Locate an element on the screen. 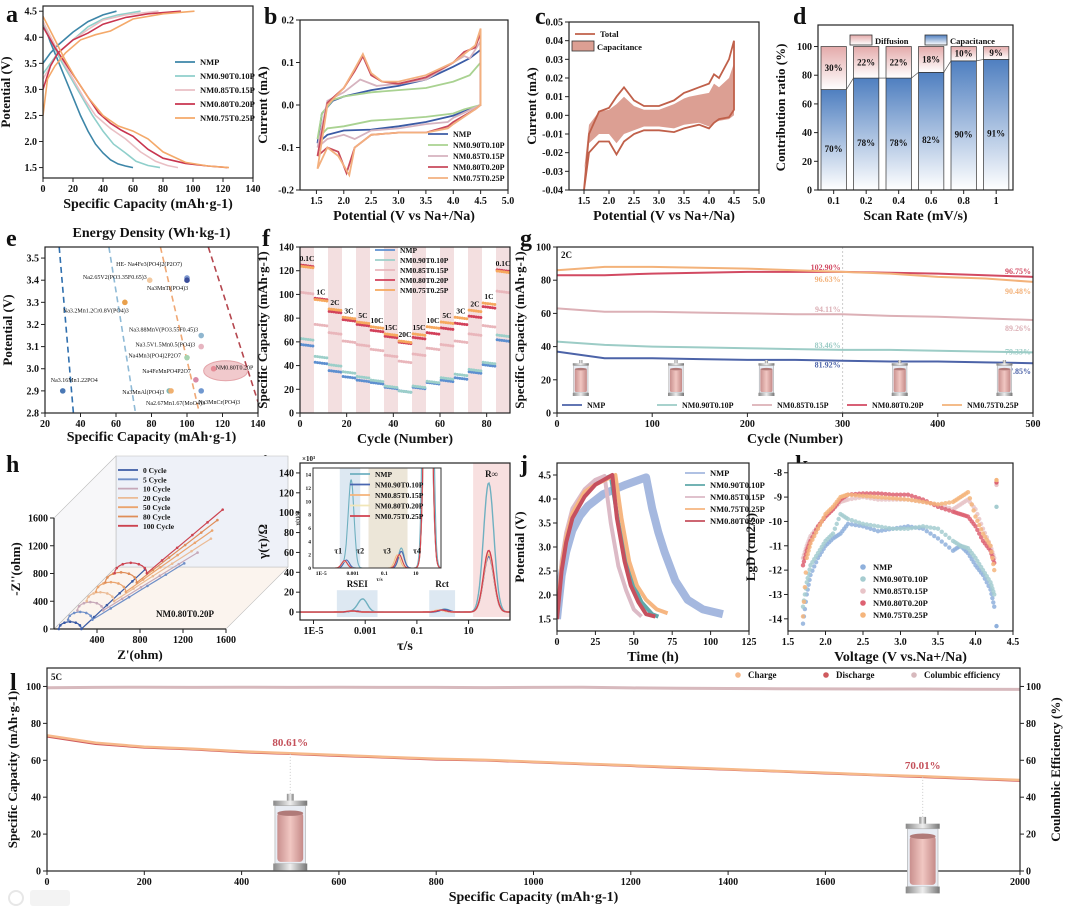 The width and height of the screenshot is (1080, 916). x-tick-label: 1.5 is located at coordinates (316, 201).